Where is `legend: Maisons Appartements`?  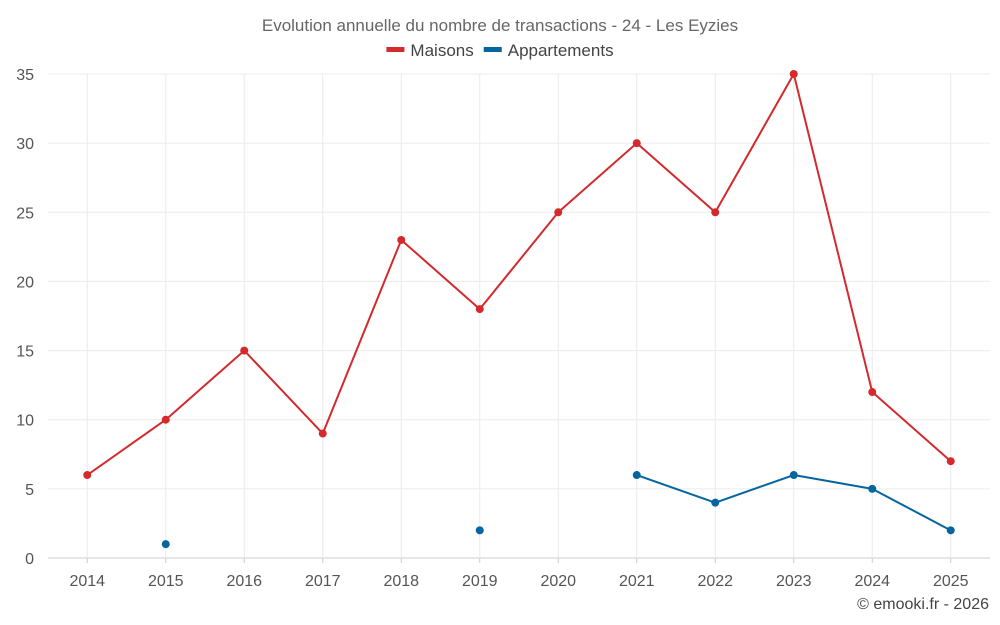 legend: Maisons Appartements is located at coordinates (500, 50).